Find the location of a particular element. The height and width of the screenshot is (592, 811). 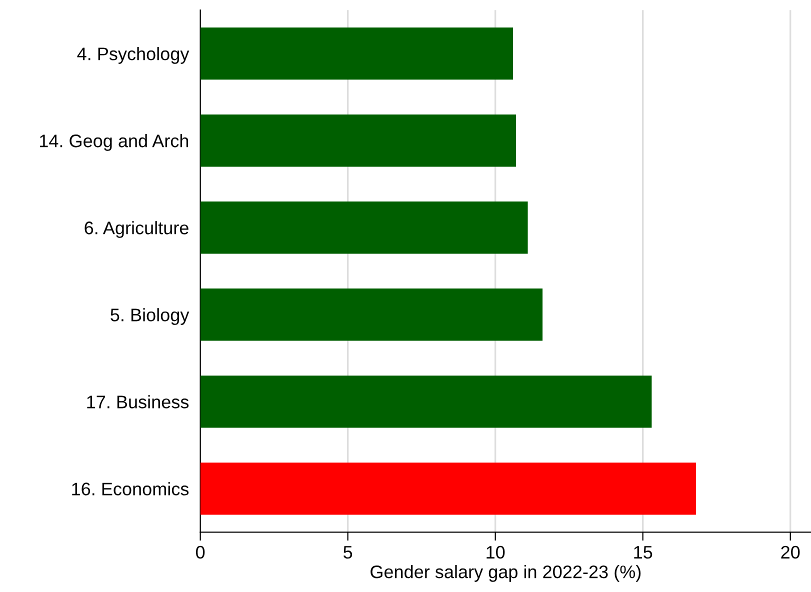

x-tick-label: 15 is located at coordinates (643, 552).